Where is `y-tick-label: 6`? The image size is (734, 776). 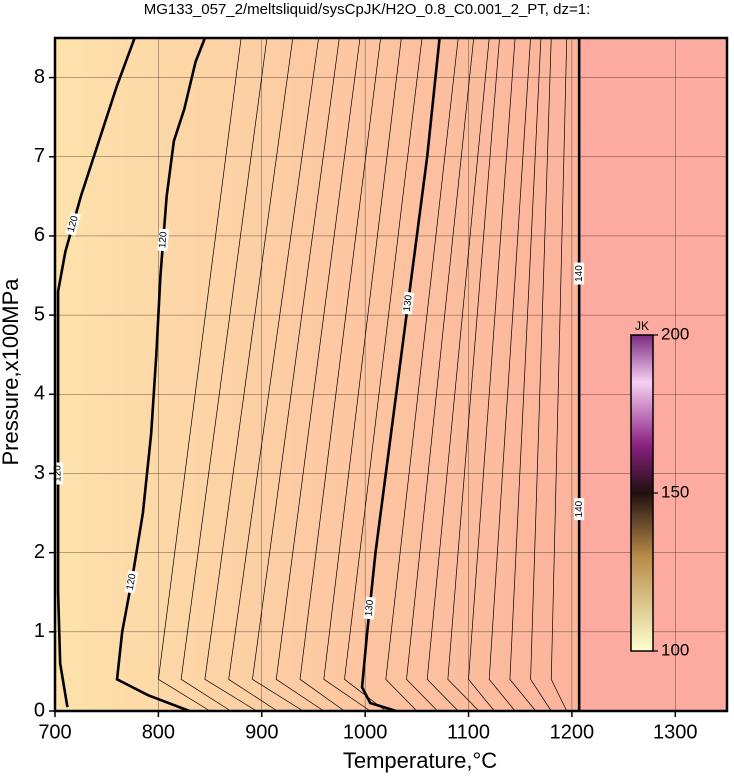 y-tick-label: 6 is located at coordinates (39, 235).